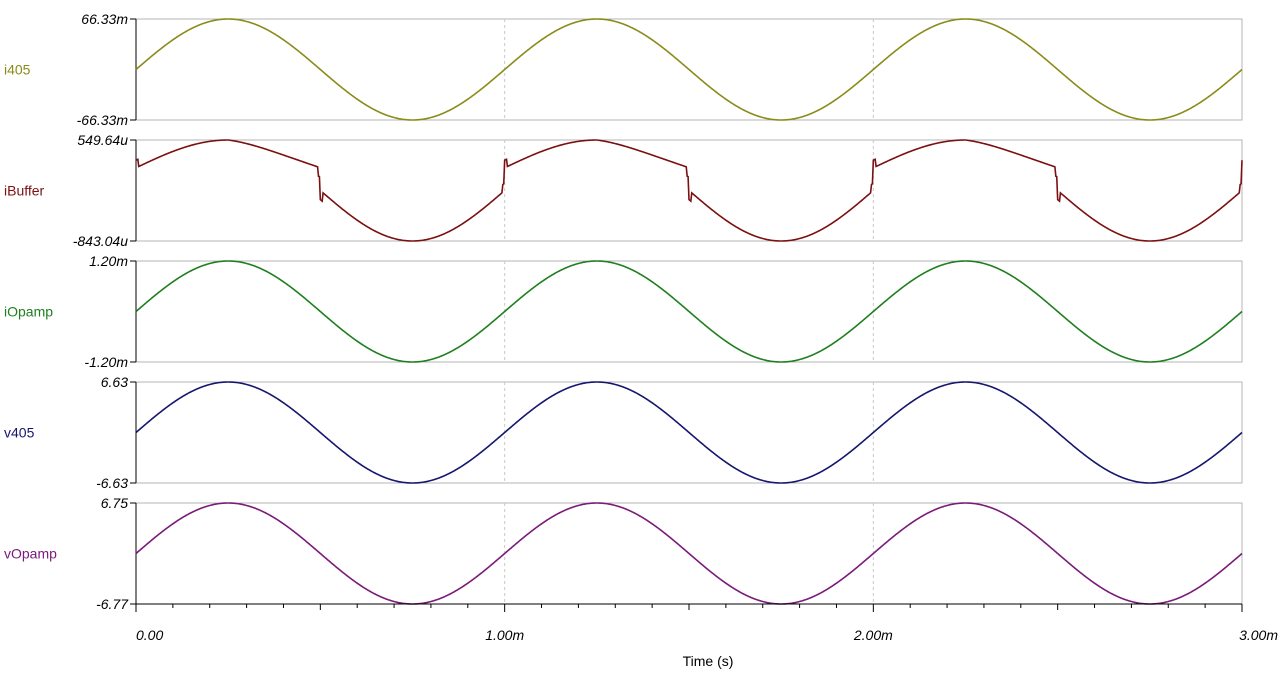 The image size is (1280, 681). Describe the element at coordinates (108, 261) in the screenshot. I see `y-max-label: 1.20m` at that location.